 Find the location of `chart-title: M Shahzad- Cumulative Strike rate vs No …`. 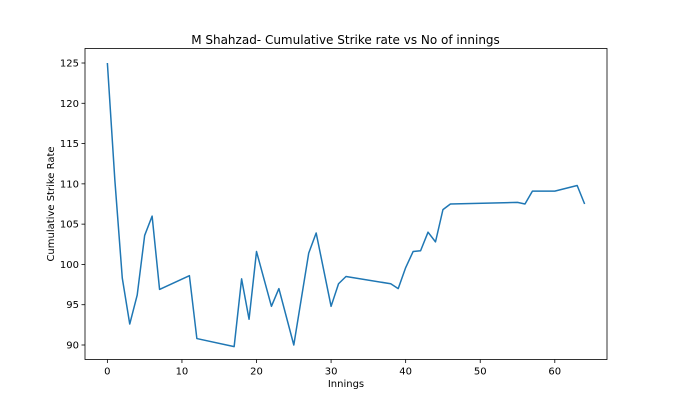

chart-title: M Shahzad- Cumulative Strike rate vs No … is located at coordinates (345, 40).